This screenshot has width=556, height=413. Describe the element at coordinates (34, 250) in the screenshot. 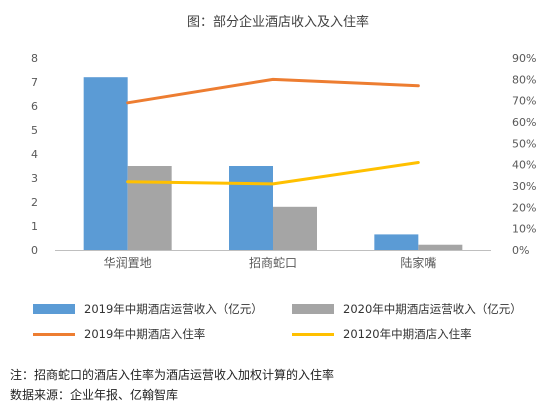

I see `y-left-tick-label: 0` at that location.